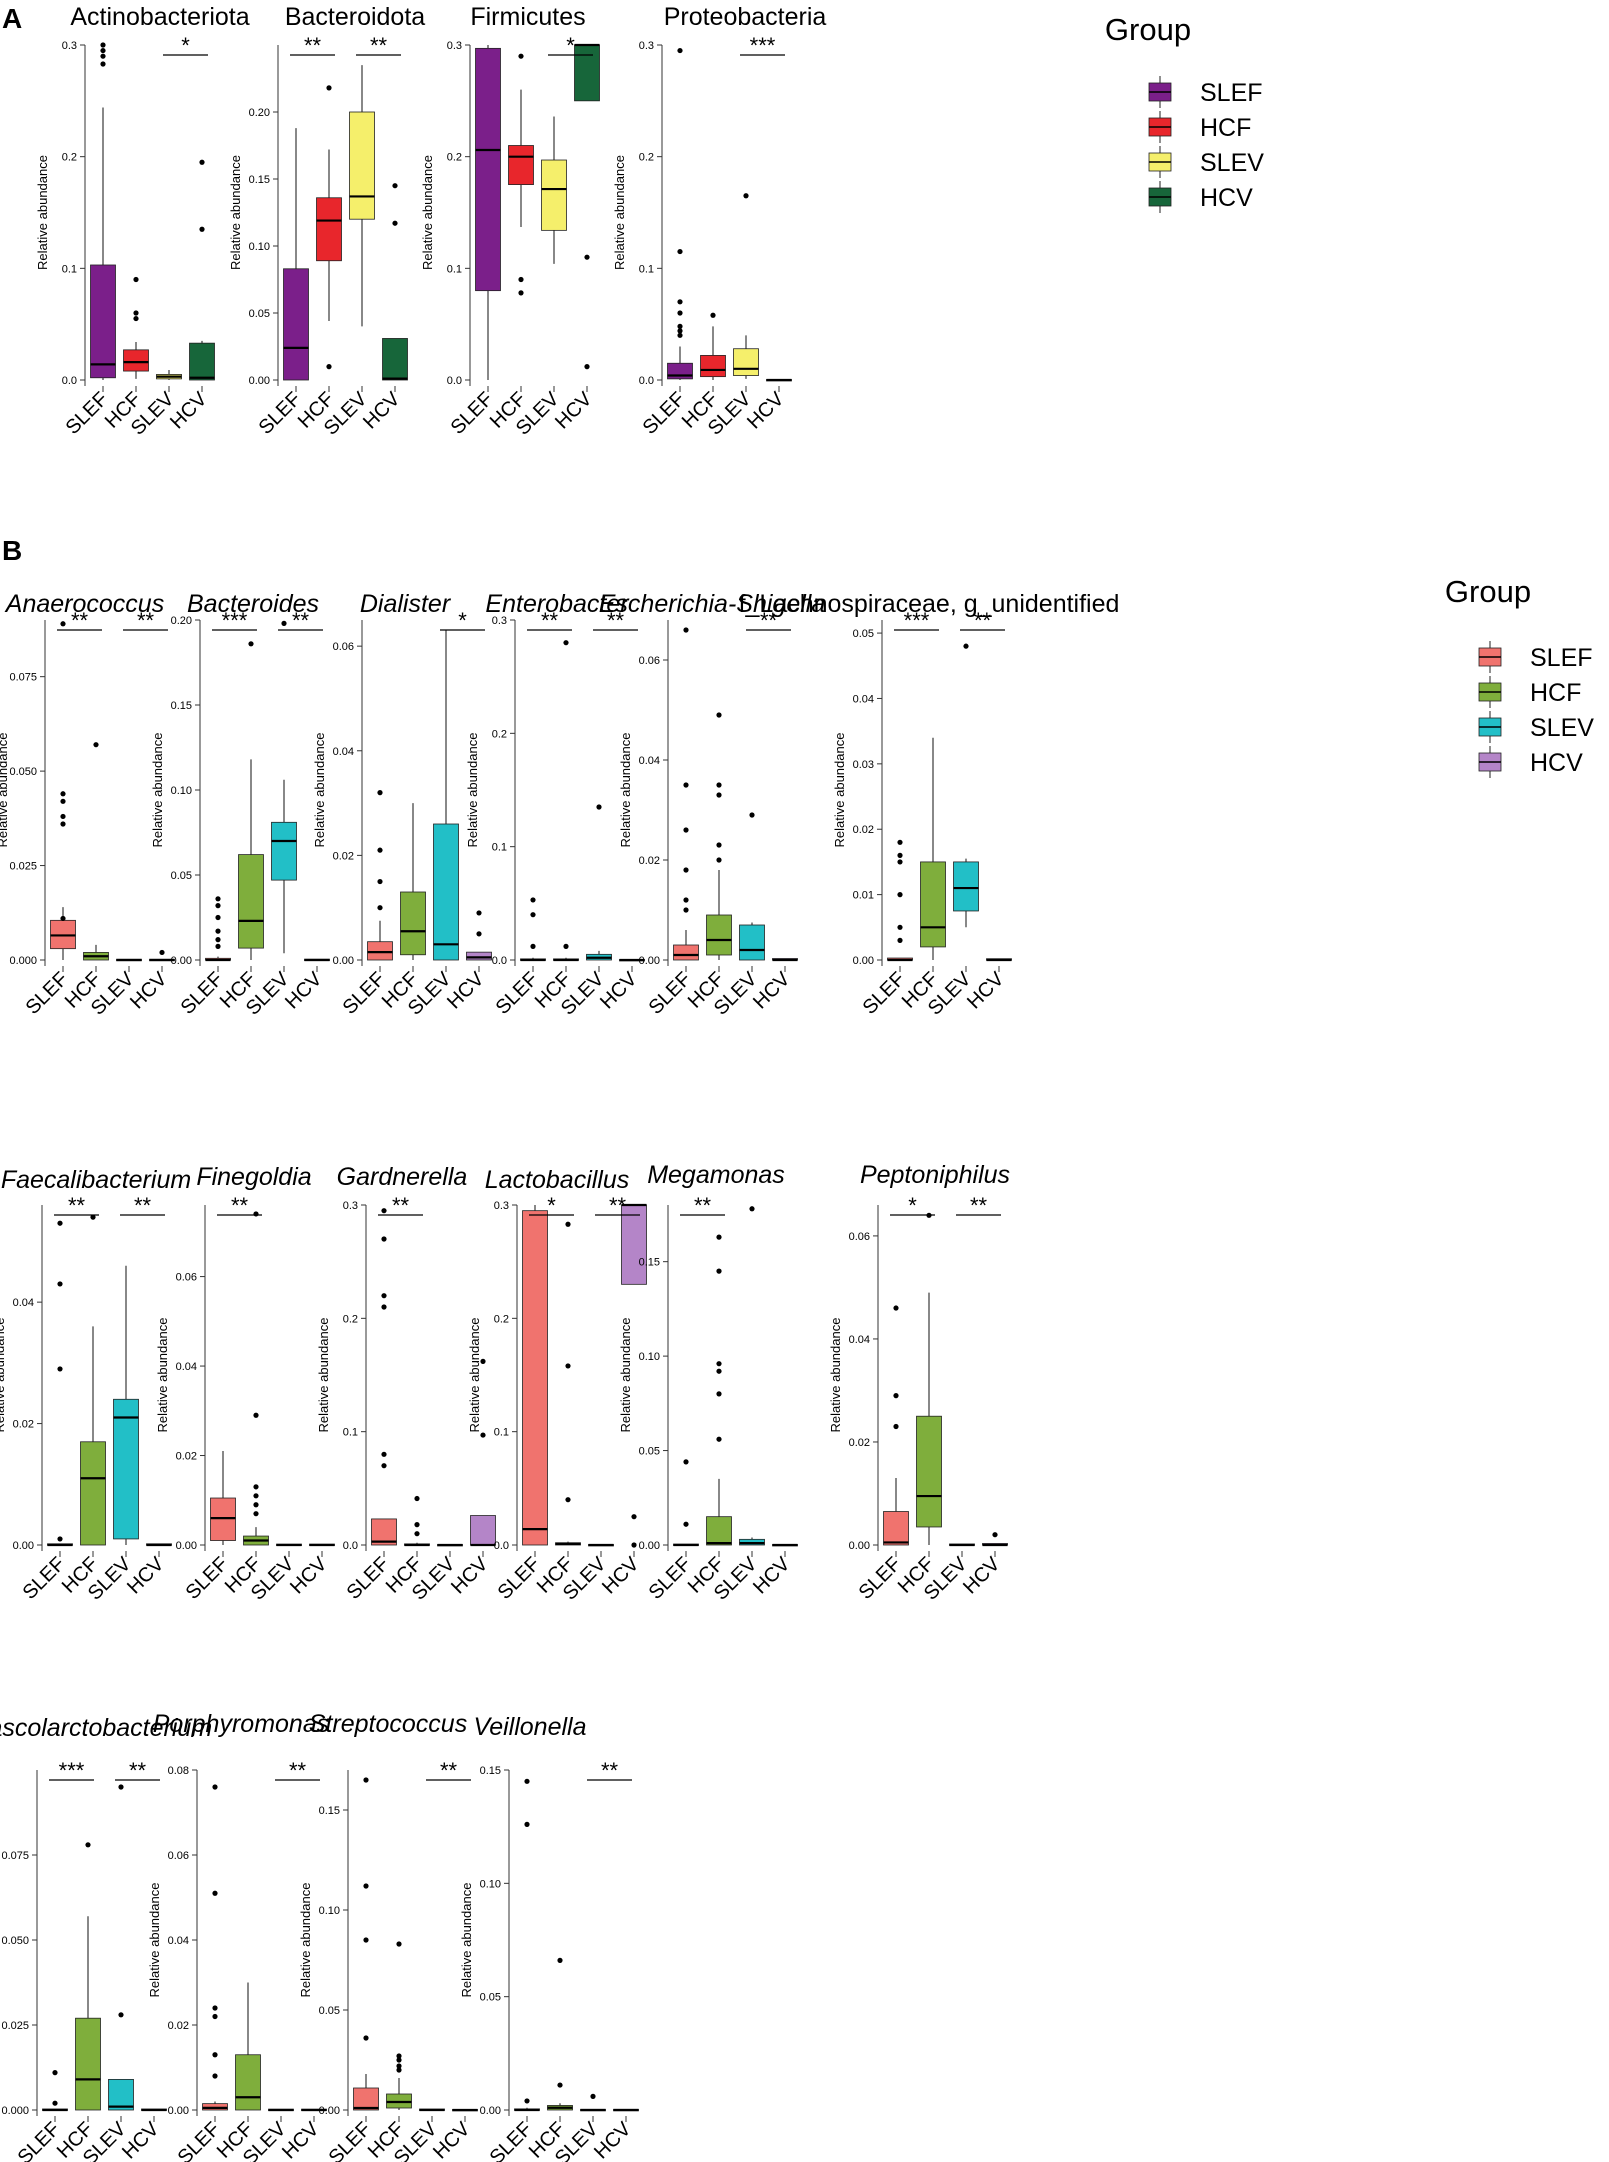 This screenshot has height=2162, width=1609. I want to click on y-tick-label: 0.2, so click(501, 1319).